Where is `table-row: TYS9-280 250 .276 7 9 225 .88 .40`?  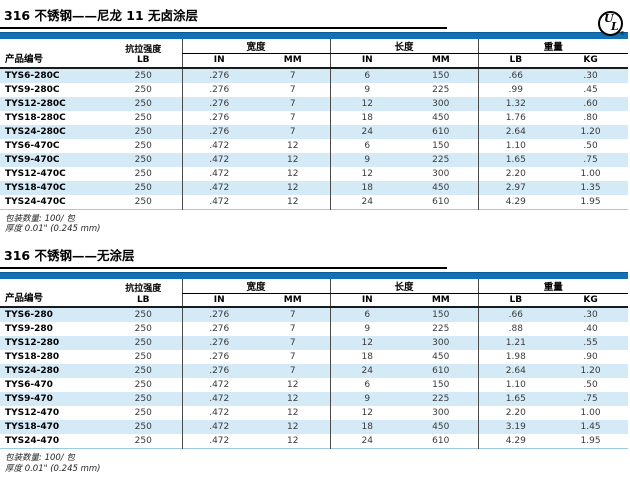
table-row: TYS9-280 250 .276 7 9 225 .88 .40 is located at coordinates (314, 329).